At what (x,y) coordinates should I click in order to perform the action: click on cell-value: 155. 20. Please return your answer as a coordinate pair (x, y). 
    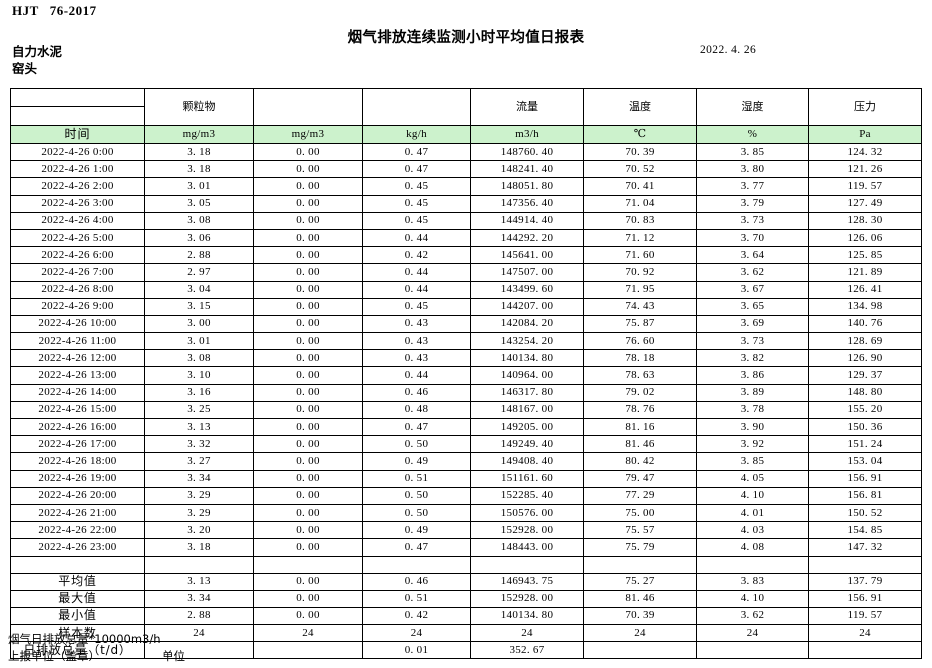
    Looking at the image, I should click on (865, 410).